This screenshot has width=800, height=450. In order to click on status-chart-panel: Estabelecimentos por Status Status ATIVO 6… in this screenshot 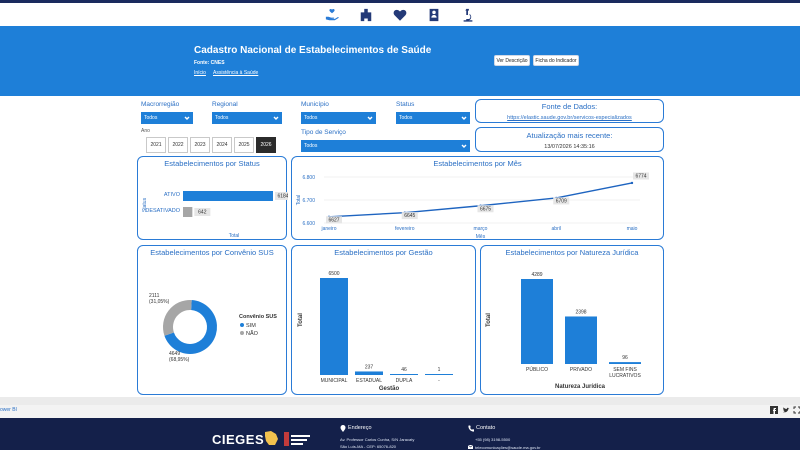, I will do `click(212, 198)`.